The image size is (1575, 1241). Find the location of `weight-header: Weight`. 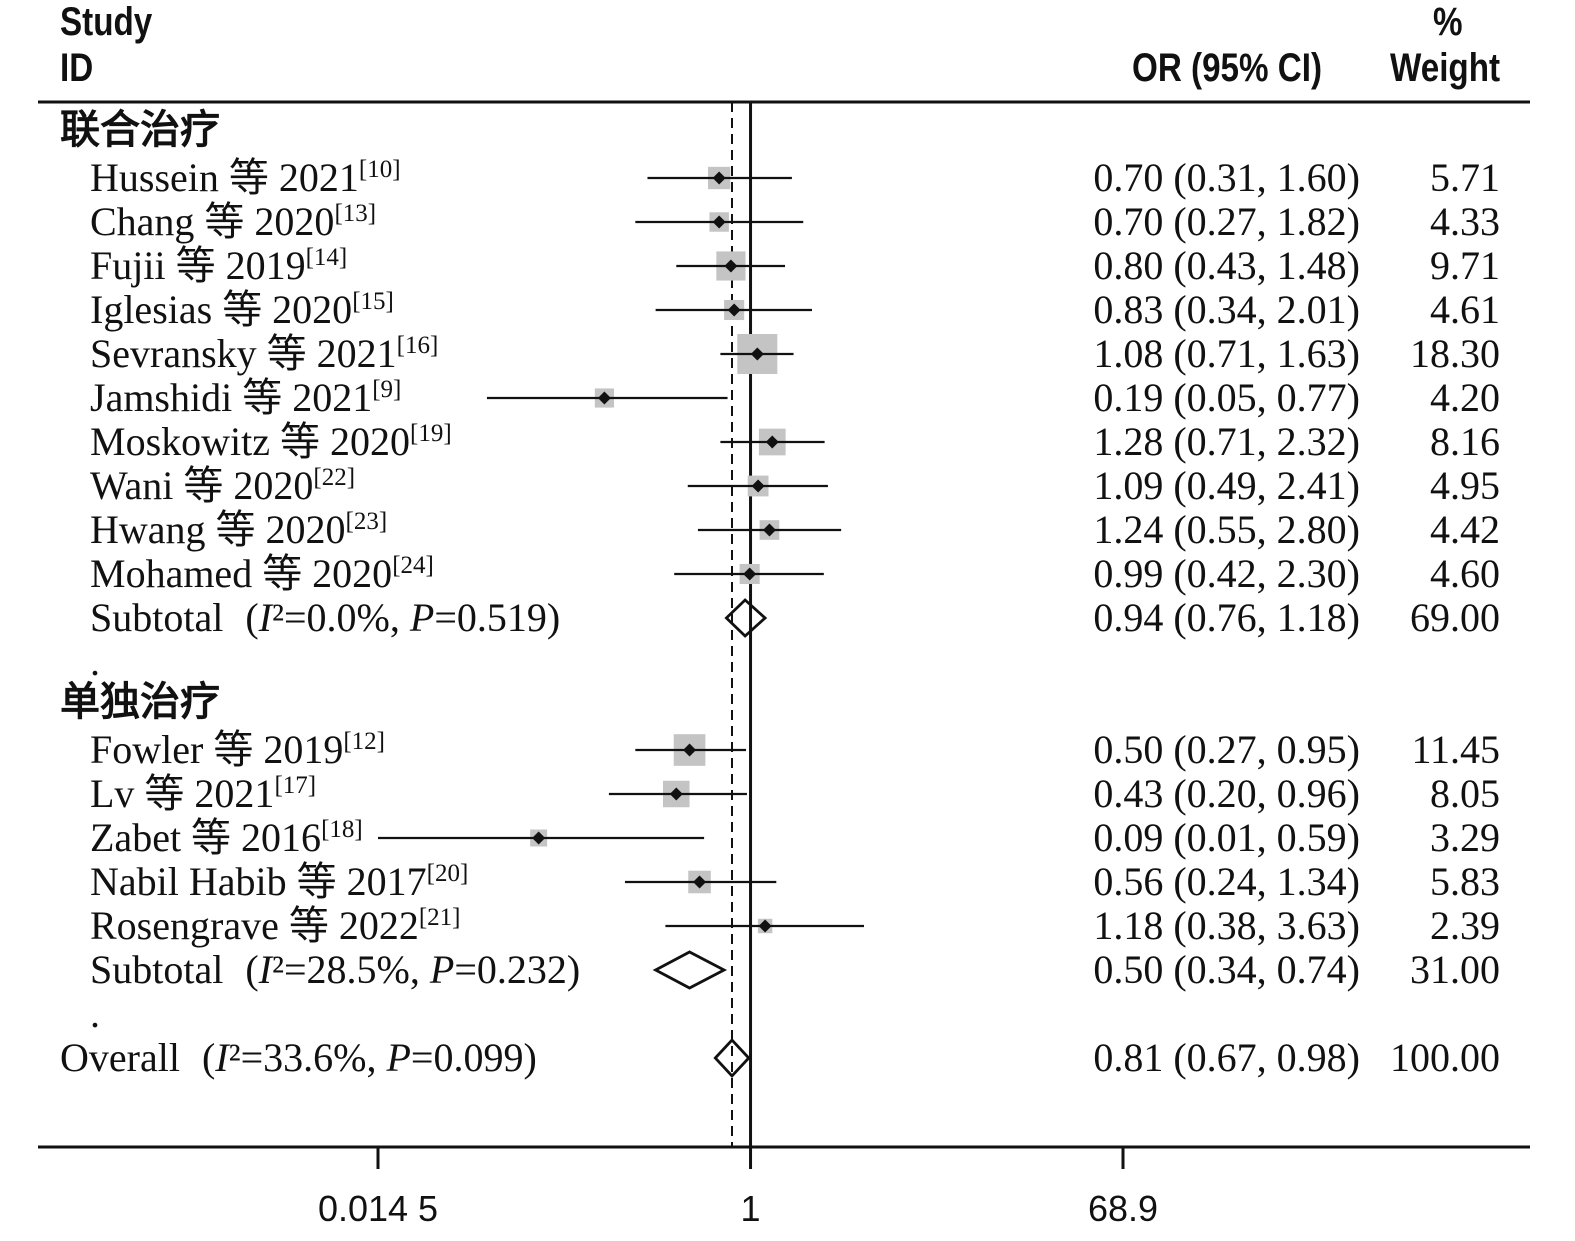

weight-header: Weight is located at coordinates (1445, 68).